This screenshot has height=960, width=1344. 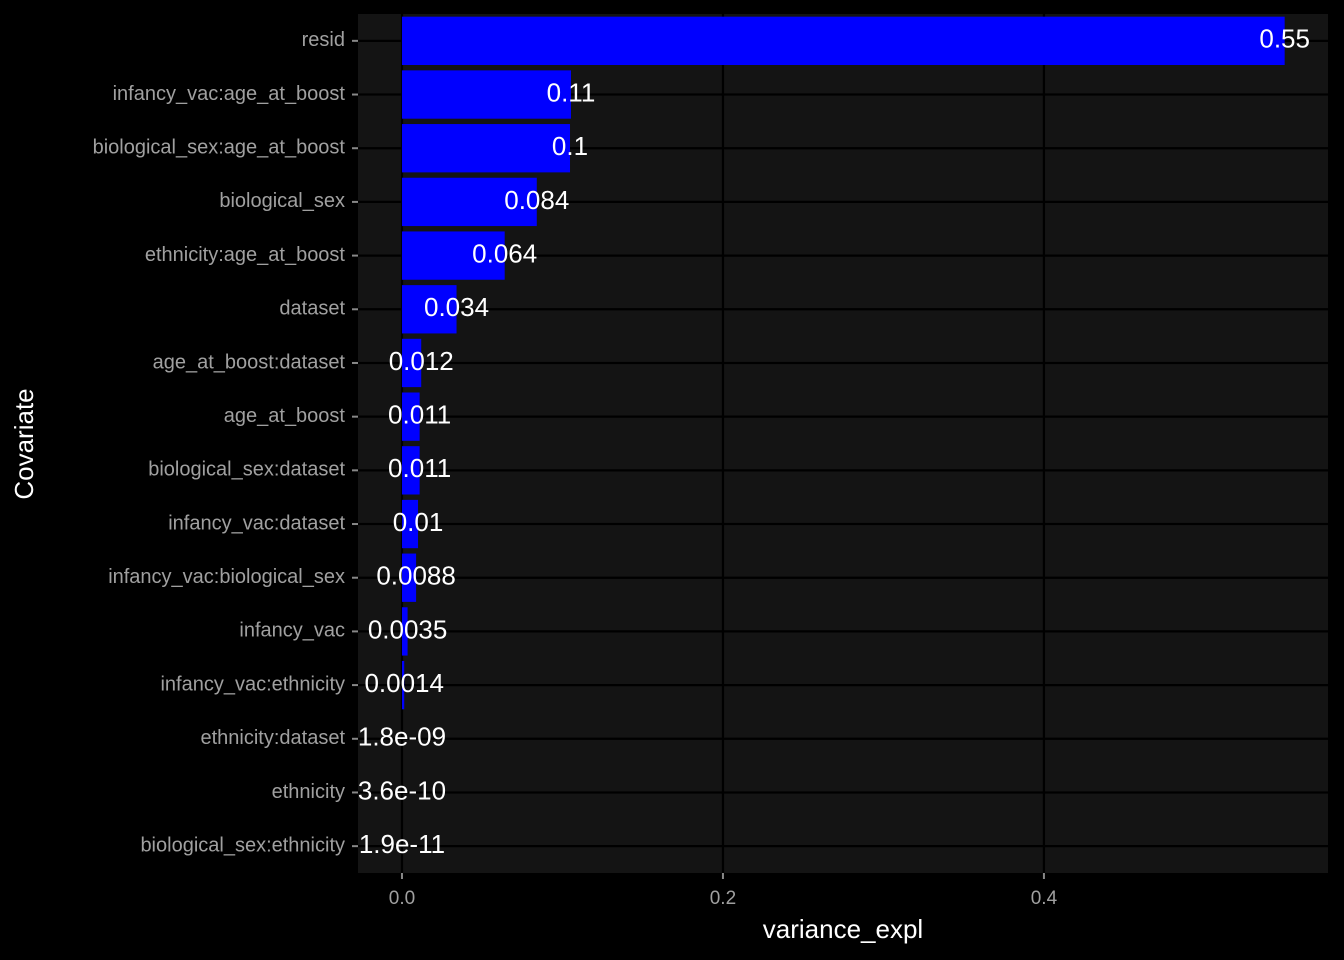 What do you see at coordinates (536, 200) in the screenshot?
I see `value-label: 0.084` at bounding box center [536, 200].